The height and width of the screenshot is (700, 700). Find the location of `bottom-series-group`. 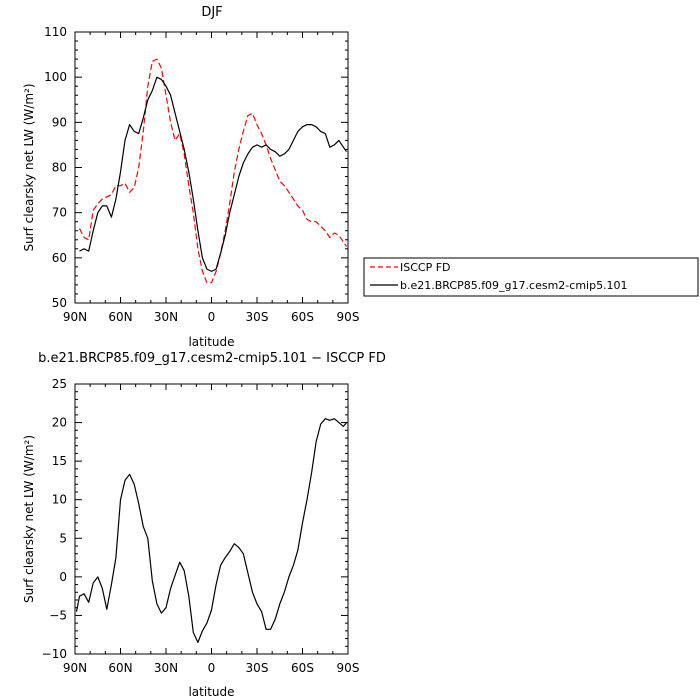

bottom-series-group is located at coordinates (211, 531).